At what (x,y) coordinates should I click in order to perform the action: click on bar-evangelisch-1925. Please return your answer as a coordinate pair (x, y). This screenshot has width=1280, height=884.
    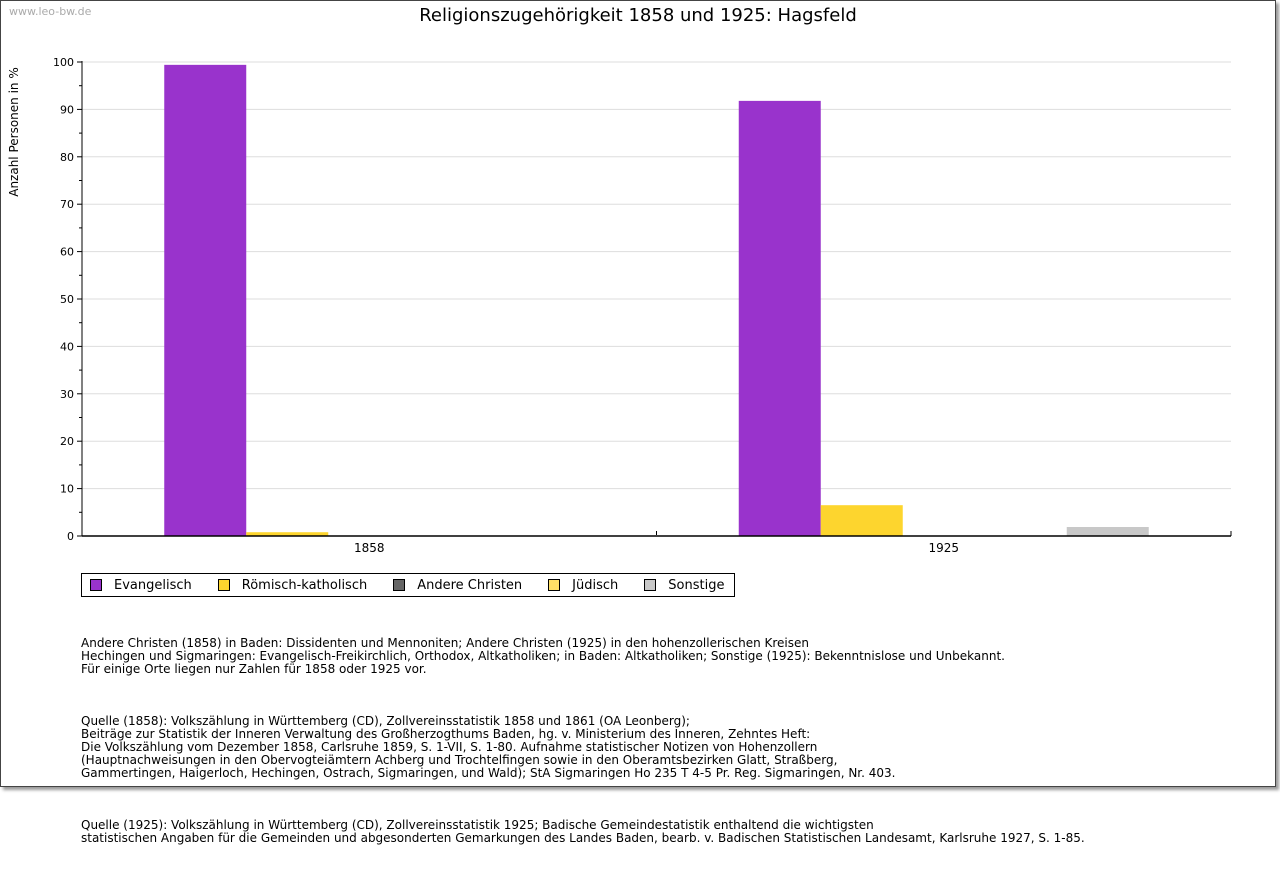
    Looking at the image, I should click on (779, 318).